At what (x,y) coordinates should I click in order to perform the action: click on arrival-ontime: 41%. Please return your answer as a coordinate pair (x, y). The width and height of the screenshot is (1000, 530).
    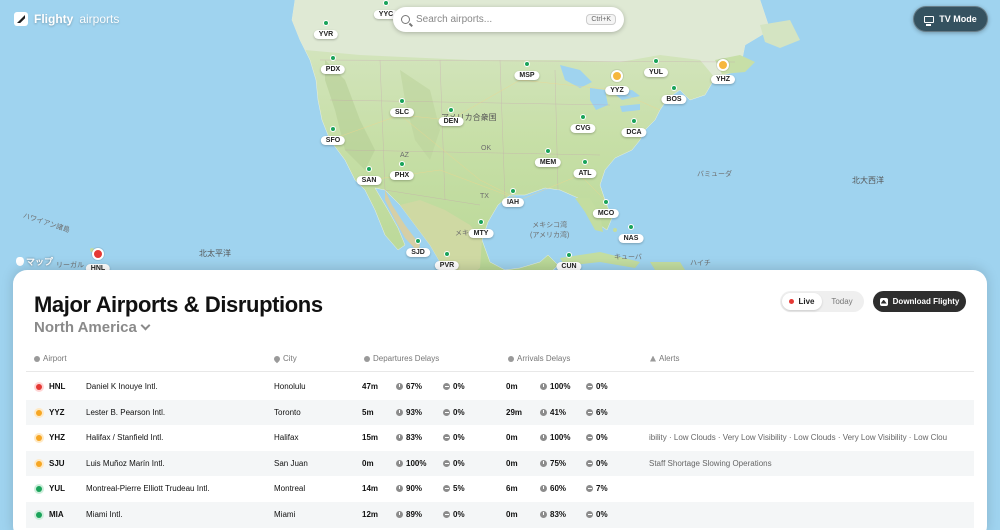
    Looking at the image, I should click on (553, 412).